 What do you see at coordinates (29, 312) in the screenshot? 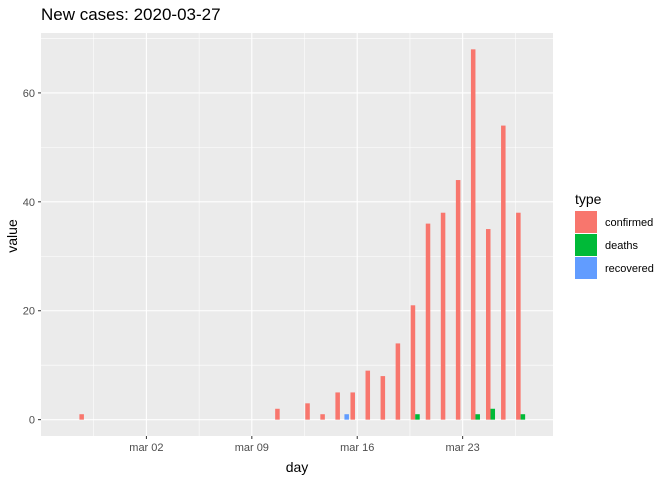
I see `y-tick-label: 20` at bounding box center [29, 312].